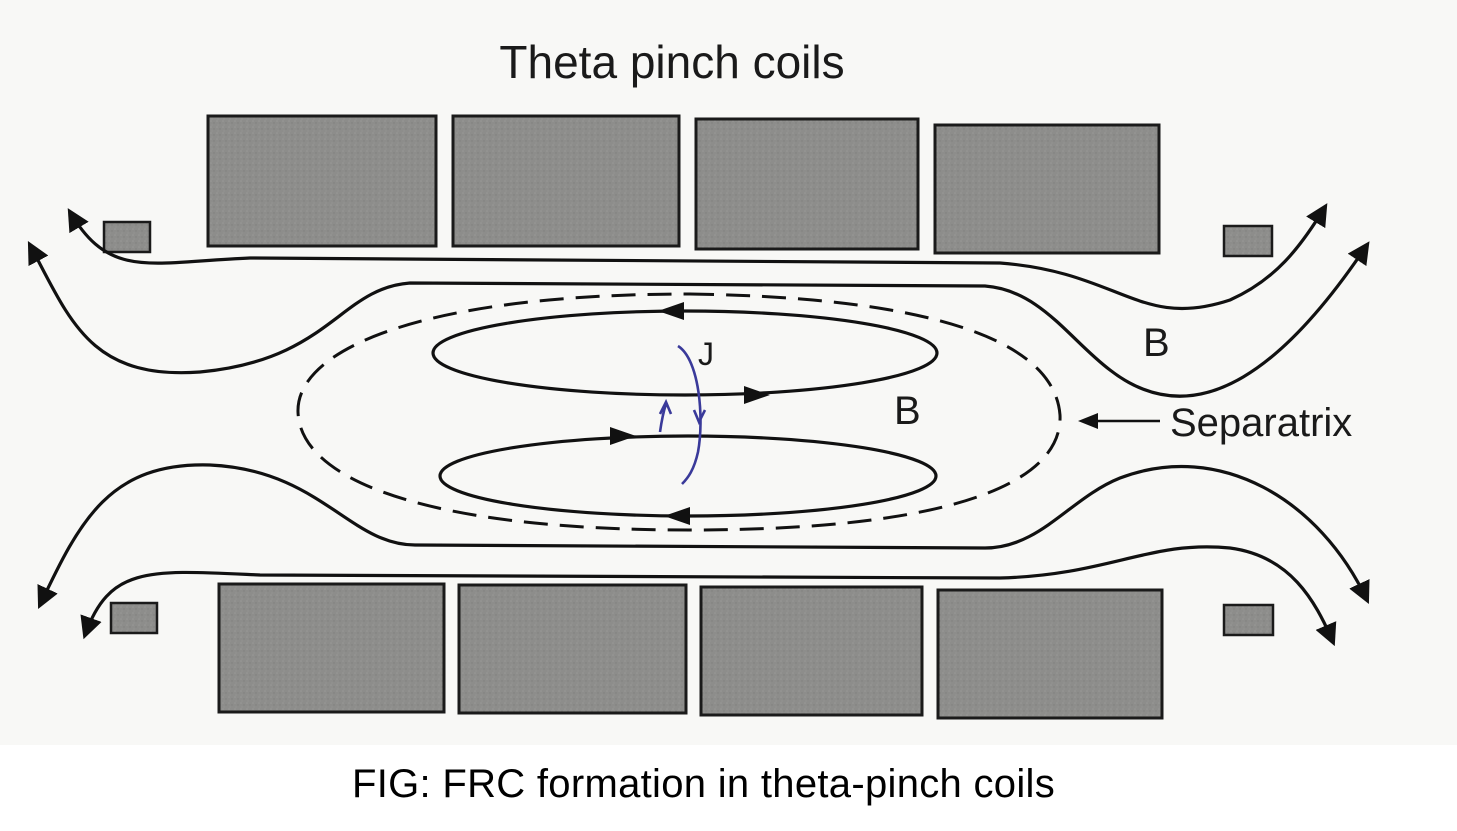  Describe the element at coordinates (1248, 620) in the screenshot. I see `end-coil-bottom-right` at that location.